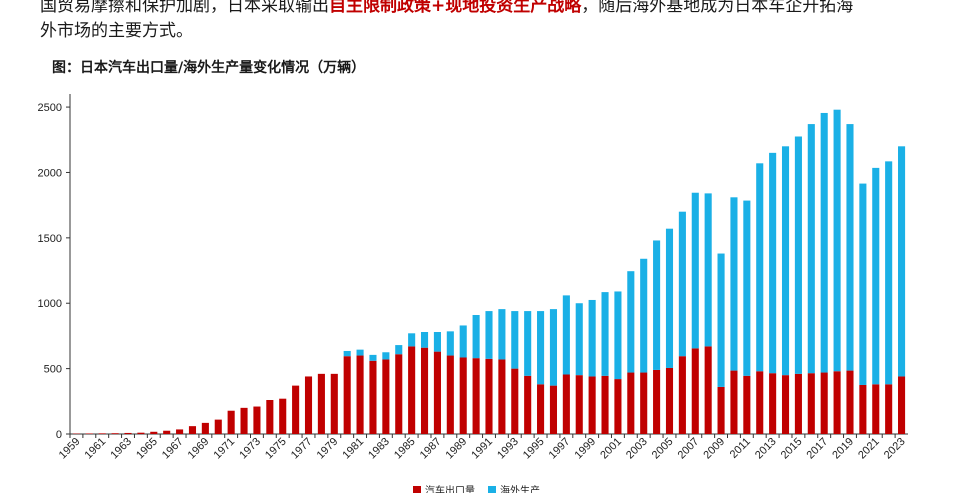 The height and width of the screenshot is (493, 960). I want to click on bar-export-1969, so click(205, 428).